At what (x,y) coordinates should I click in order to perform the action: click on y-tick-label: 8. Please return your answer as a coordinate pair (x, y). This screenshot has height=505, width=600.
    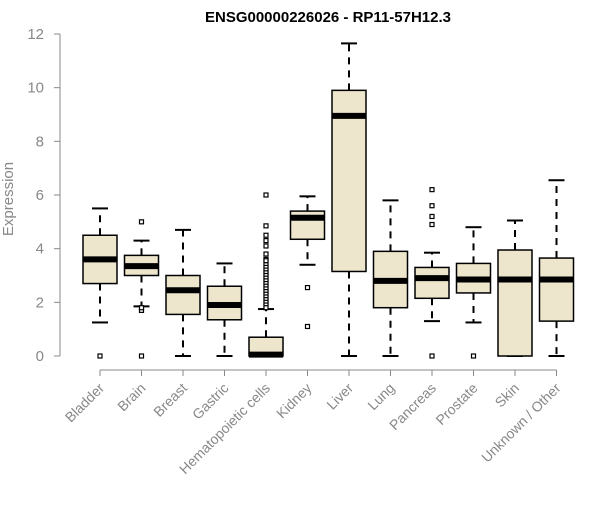
    Looking at the image, I should click on (40, 141).